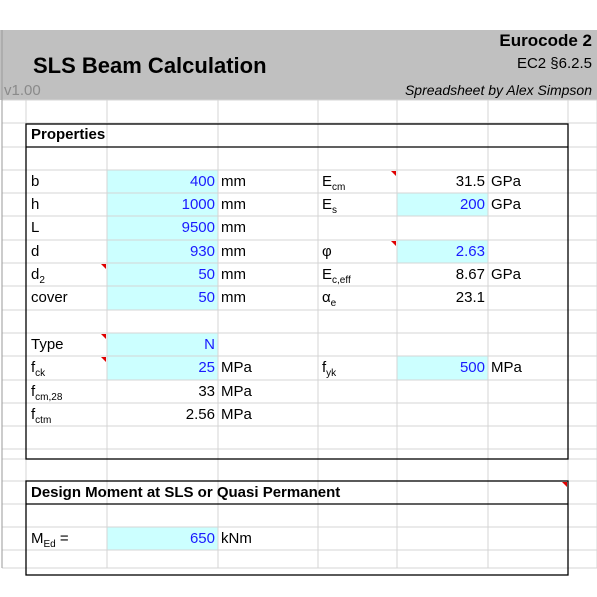  Describe the element at coordinates (49, 297) in the screenshot. I see `label: cover` at that location.